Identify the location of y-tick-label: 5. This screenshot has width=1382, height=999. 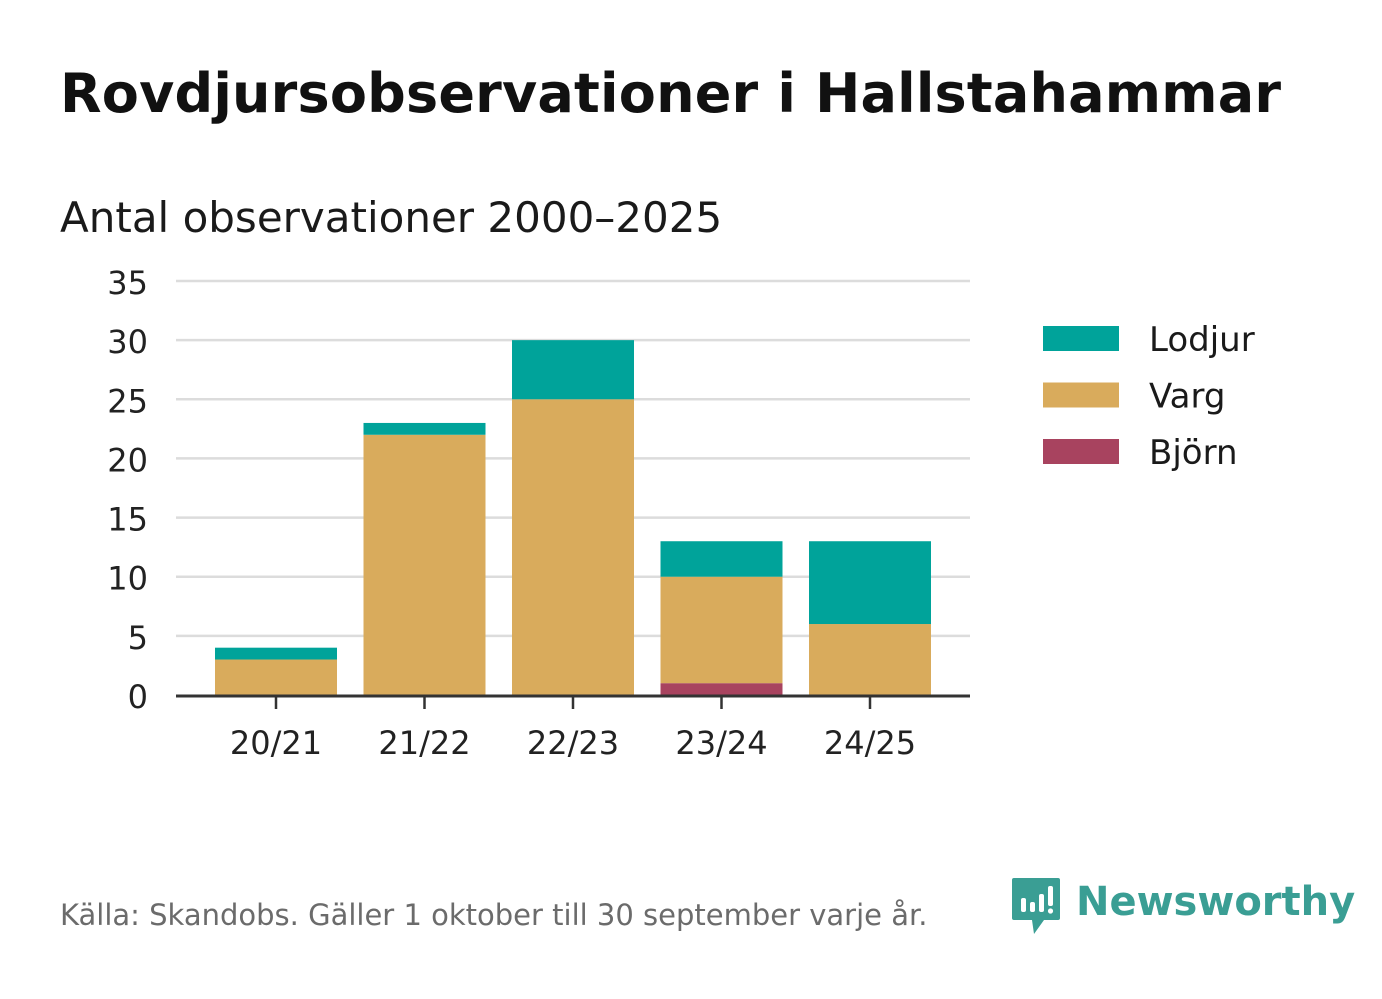
(138, 638).